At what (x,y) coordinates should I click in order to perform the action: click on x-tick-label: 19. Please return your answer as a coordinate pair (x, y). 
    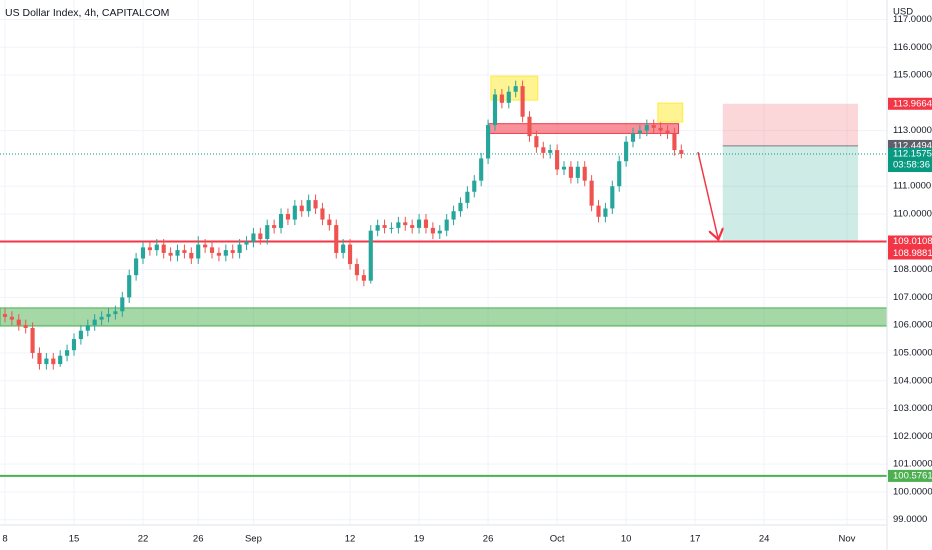
    Looking at the image, I should click on (419, 539).